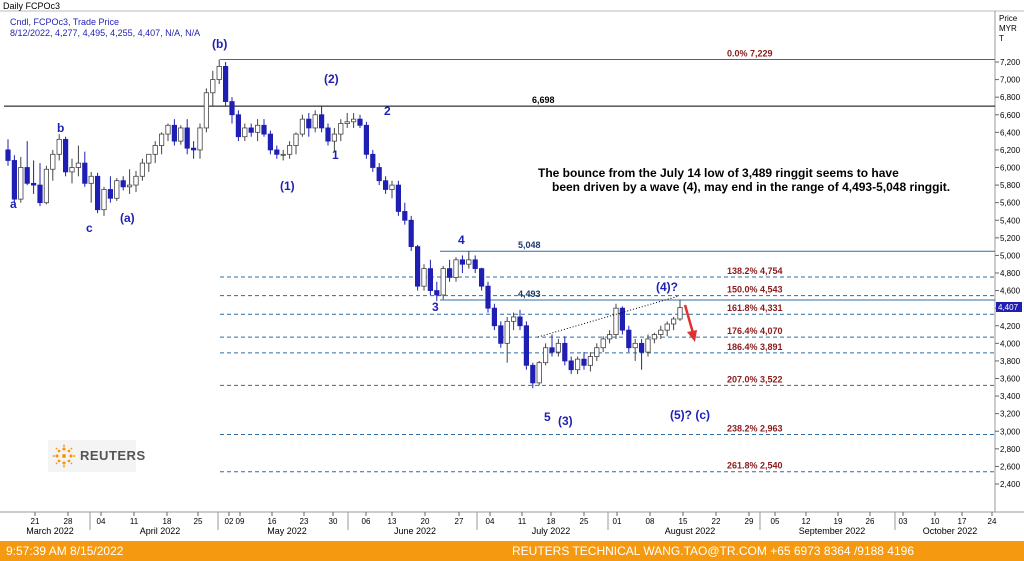 Image resolution: width=1024 pixels, height=561 pixels. Describe the element at coordinates (838, 521) in the screenshot. I see `x-tick-label: 19` at that location.